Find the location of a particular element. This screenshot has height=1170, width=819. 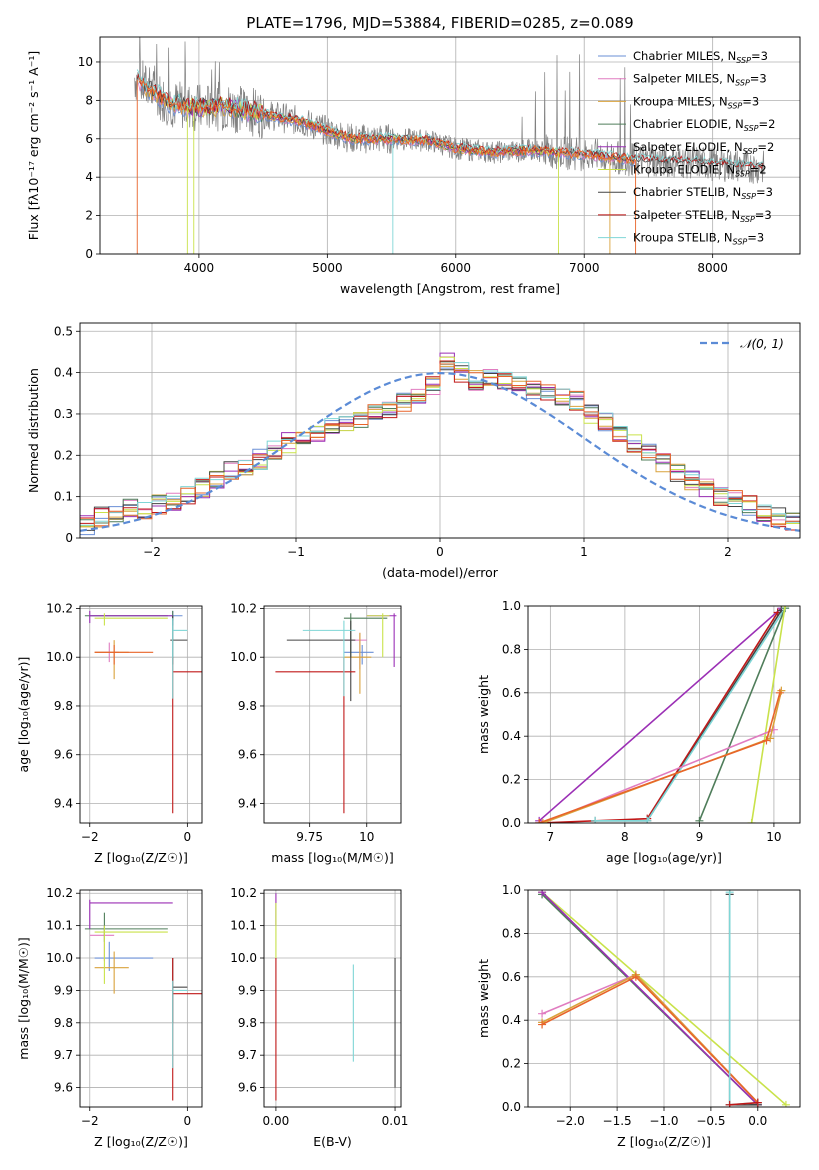

x-tick-label: 6000 is located at coordinates (456, 268).